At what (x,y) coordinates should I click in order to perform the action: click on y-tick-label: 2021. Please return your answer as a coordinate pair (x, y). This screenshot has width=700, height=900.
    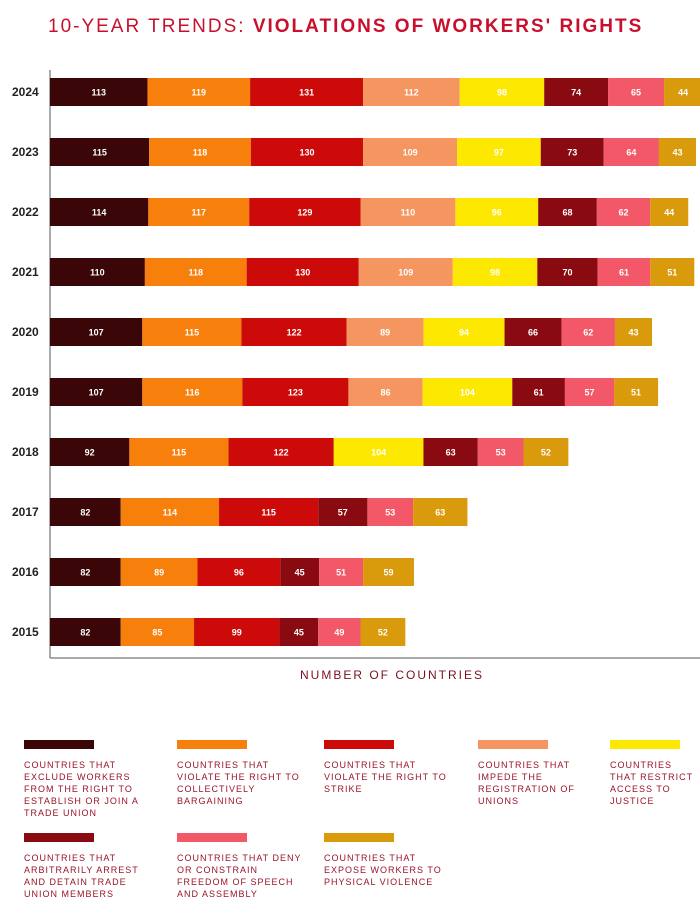
    Looking at the image, I should click on (25, 272).